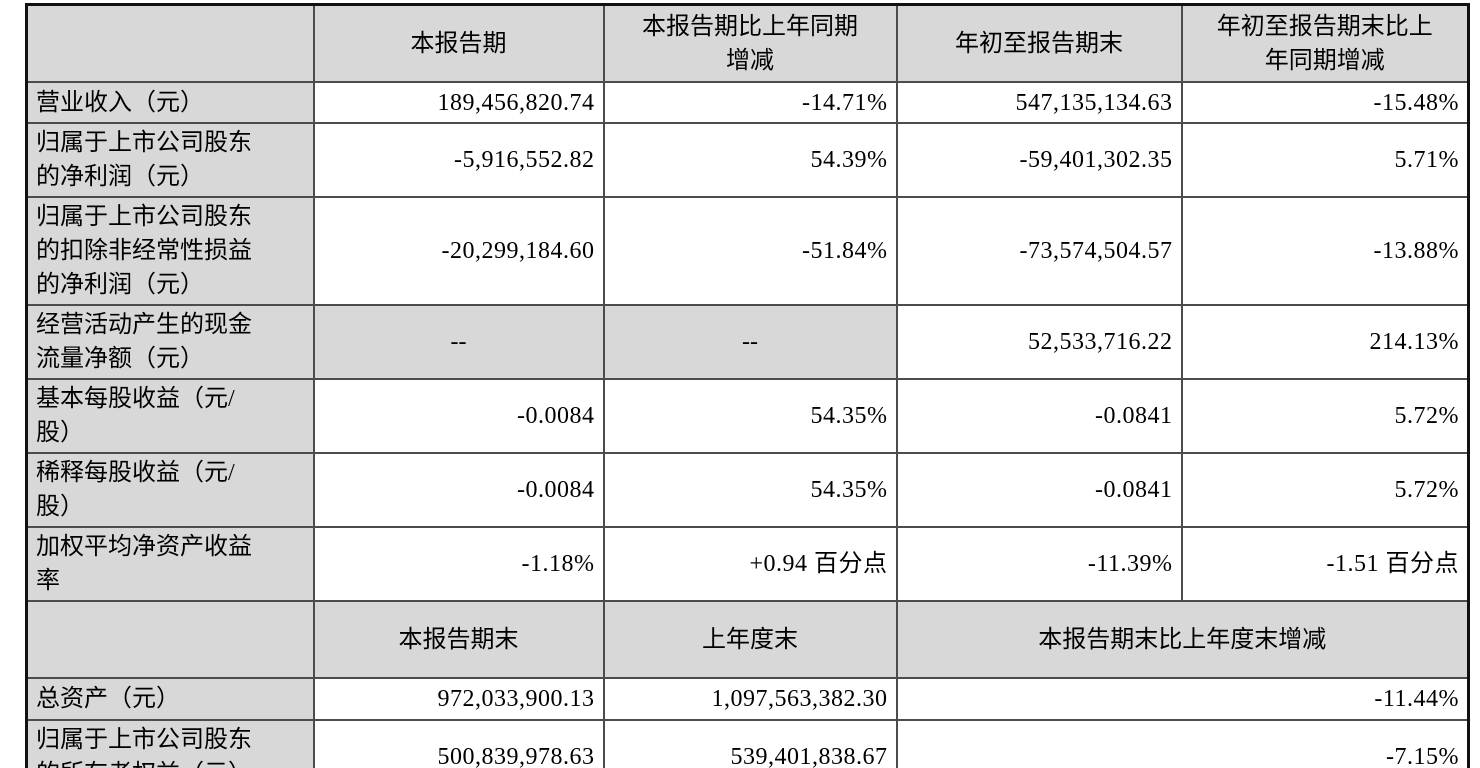 This screenshot has height=768, width=1480. Describe the element at coordinates (170, 490) in the screenshot. I see `row-label: 稀释每股收益（元/ 股）` at that location.